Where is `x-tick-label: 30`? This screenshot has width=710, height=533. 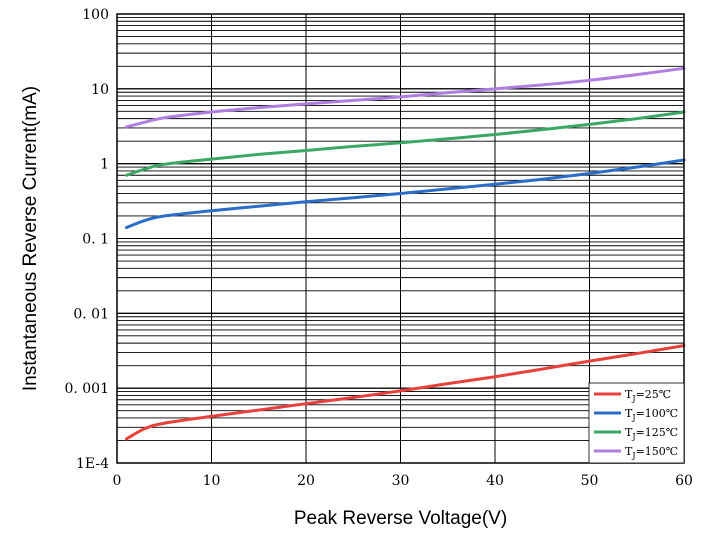 x-tick-label: 30 is located at coordinates (401, 481).